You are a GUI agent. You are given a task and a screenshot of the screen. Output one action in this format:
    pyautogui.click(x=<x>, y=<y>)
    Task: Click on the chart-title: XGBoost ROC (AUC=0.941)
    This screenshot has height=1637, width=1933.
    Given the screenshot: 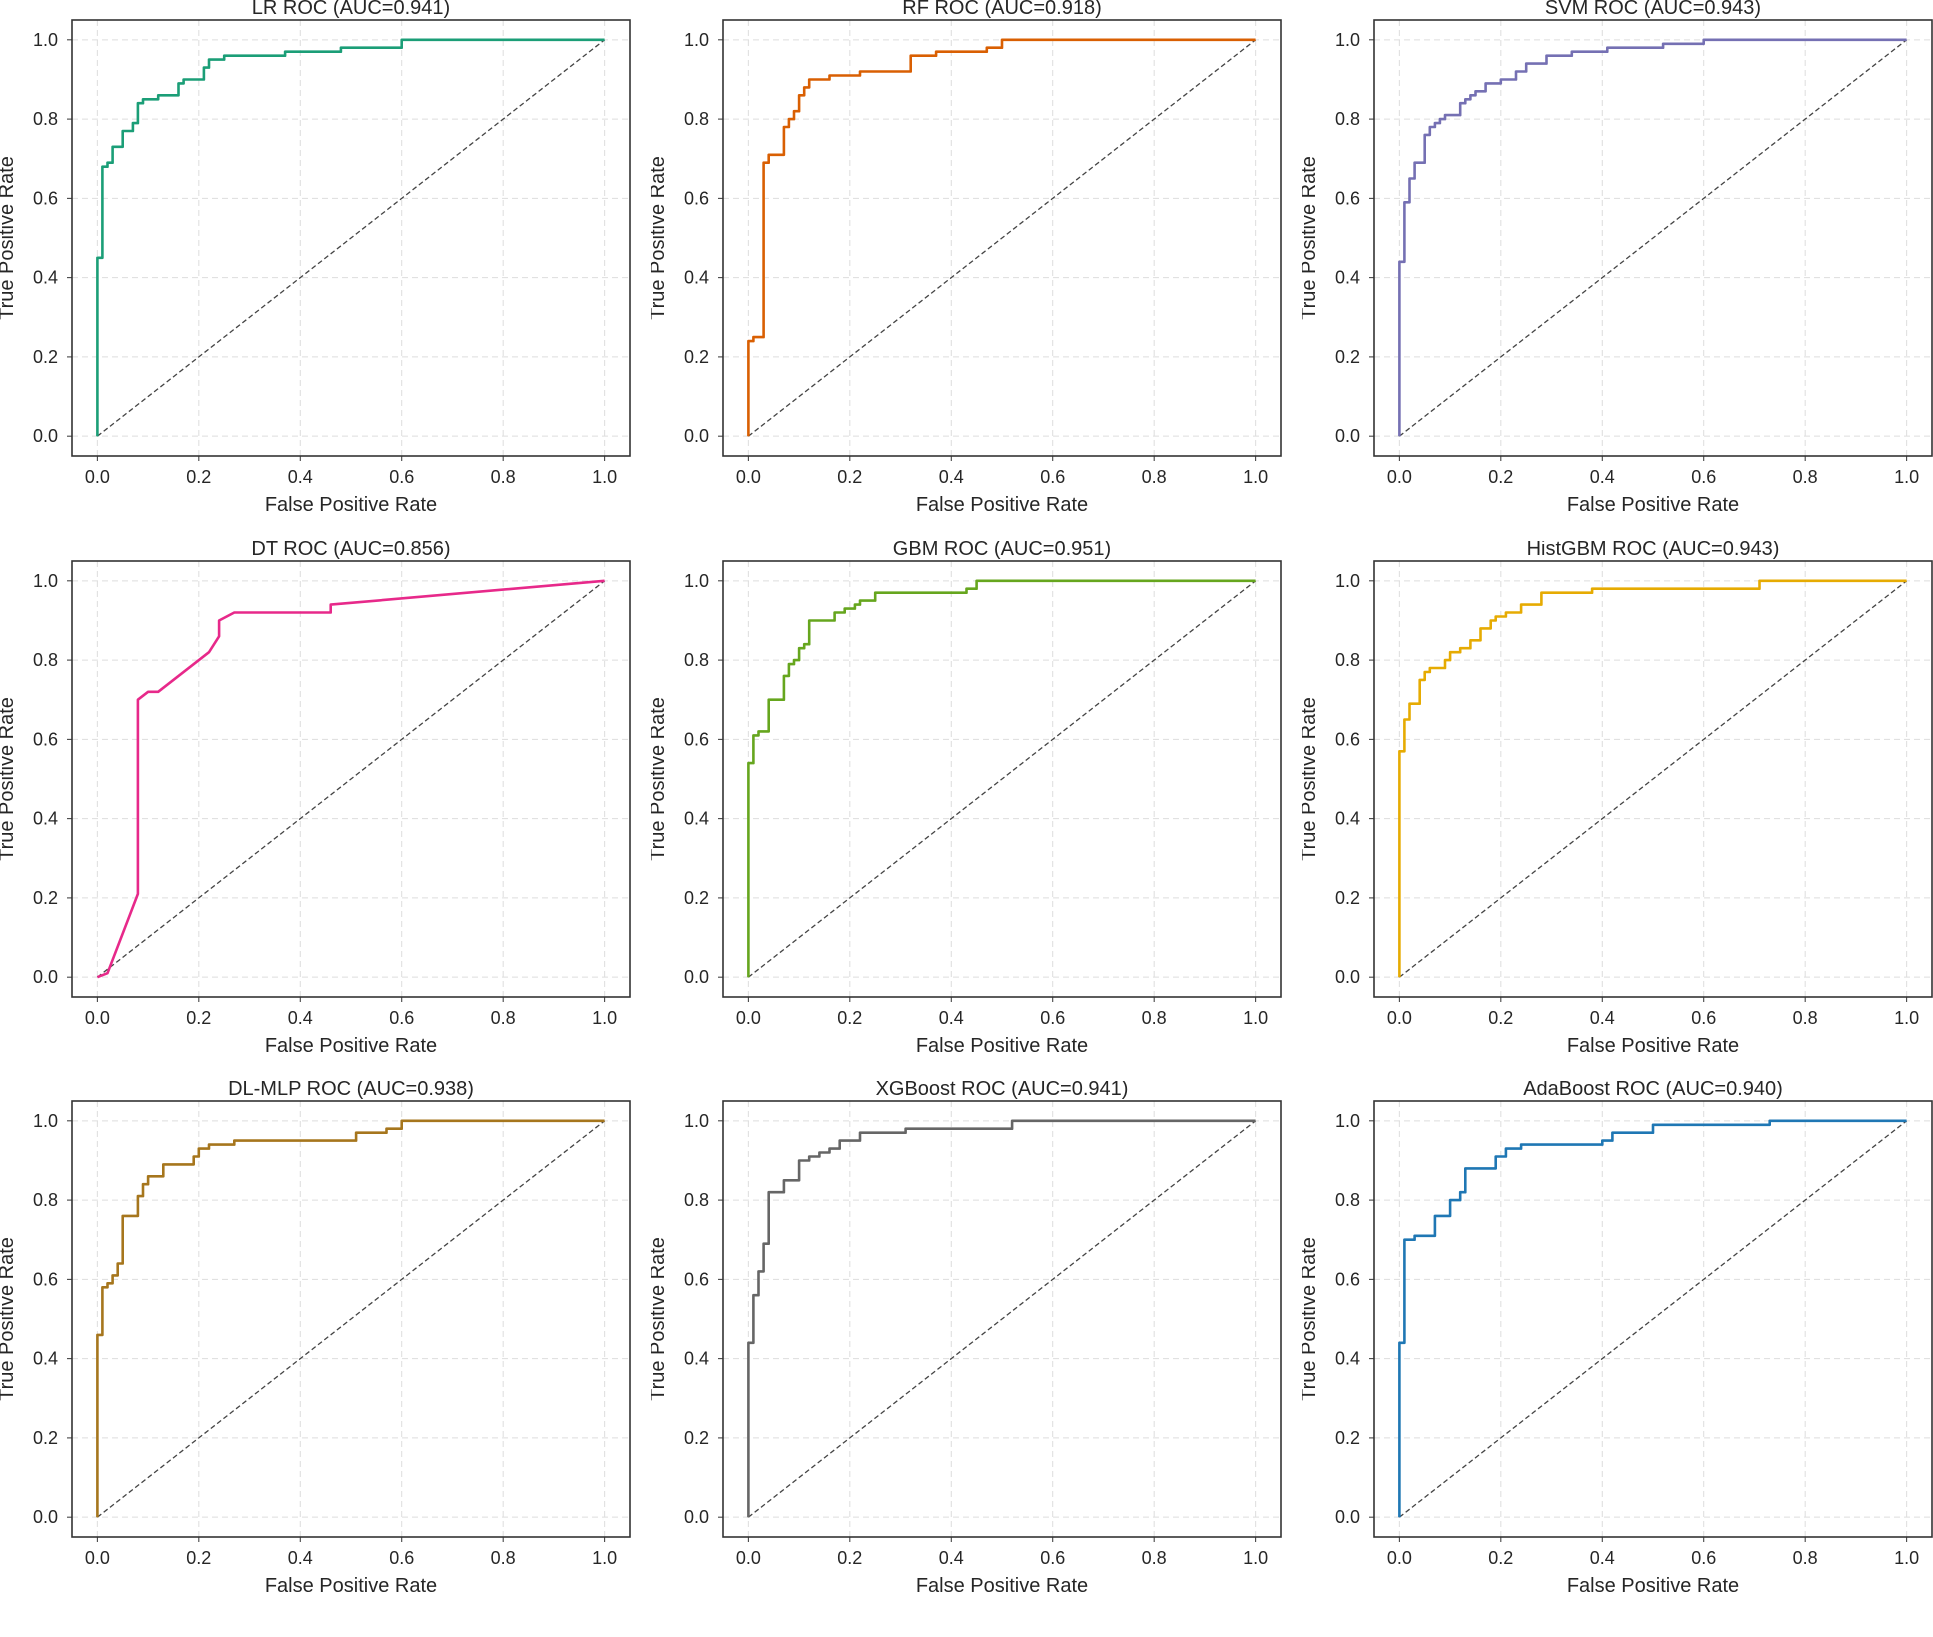 What is the action you would take?
    pyautogui.click(x=1002, y=1090)
    